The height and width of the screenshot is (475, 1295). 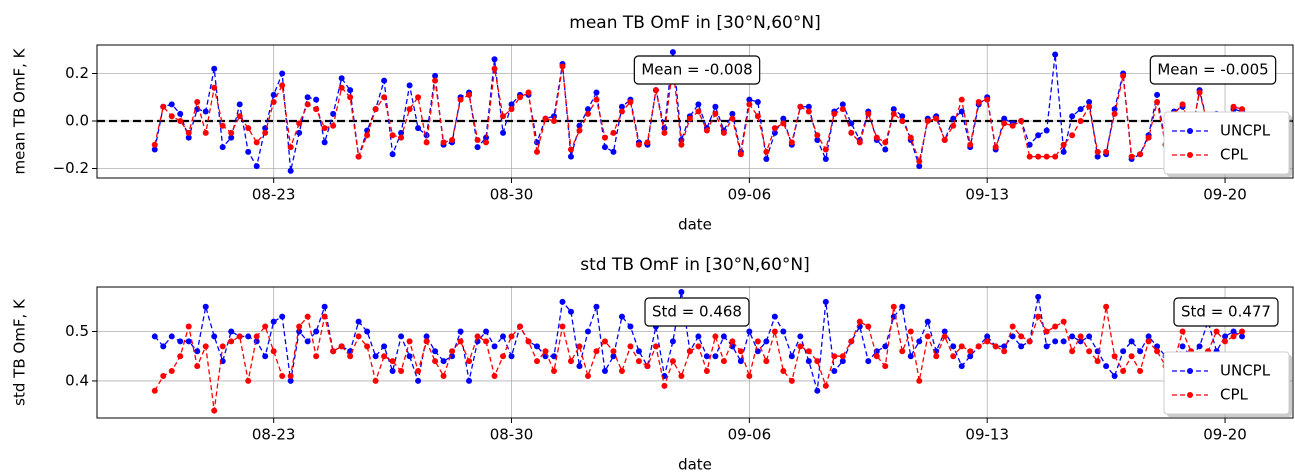 I want to click on annotation-text: Std = 0.468, so click(x=697, y=312).